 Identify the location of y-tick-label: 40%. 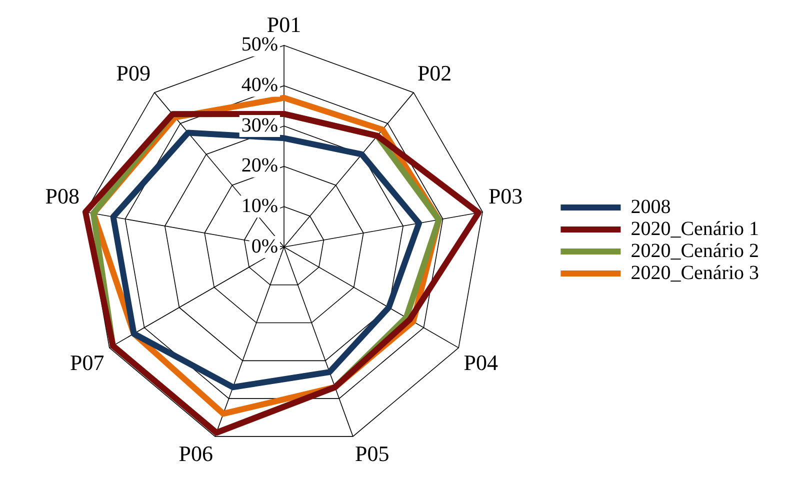
(259, 85).